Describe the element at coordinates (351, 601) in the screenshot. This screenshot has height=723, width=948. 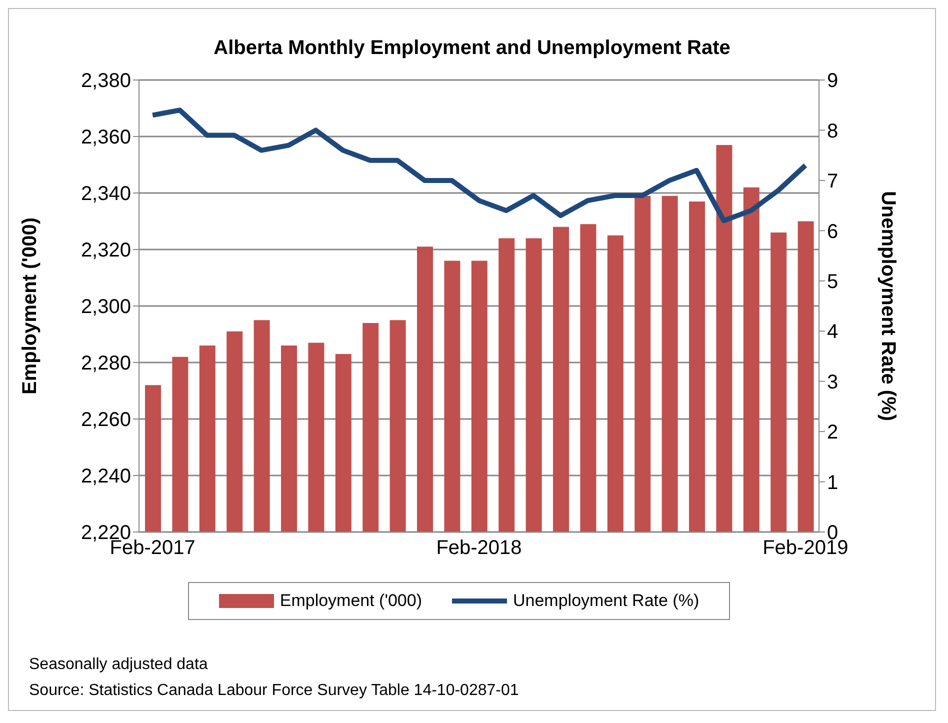
I see `legend-label: Employment ('000)` at that location.